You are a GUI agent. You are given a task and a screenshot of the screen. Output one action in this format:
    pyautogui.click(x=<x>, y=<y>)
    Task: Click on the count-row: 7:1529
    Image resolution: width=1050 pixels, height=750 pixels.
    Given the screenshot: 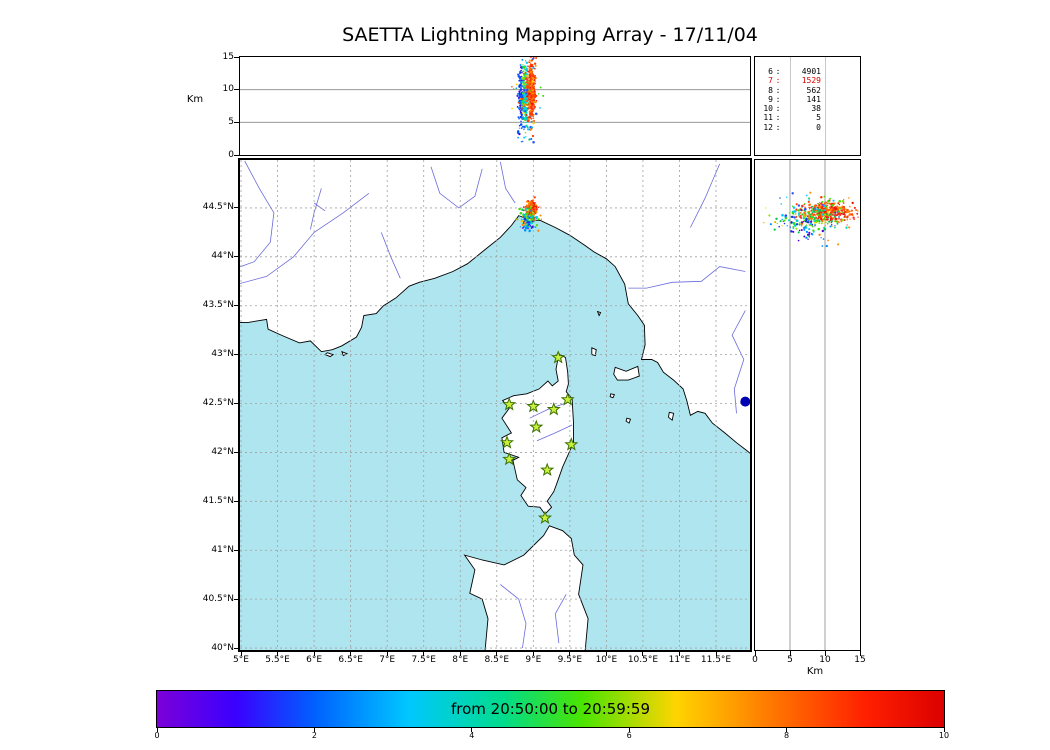 What is the action you would take?
    pyautogui.click(x=794, y=81)
    